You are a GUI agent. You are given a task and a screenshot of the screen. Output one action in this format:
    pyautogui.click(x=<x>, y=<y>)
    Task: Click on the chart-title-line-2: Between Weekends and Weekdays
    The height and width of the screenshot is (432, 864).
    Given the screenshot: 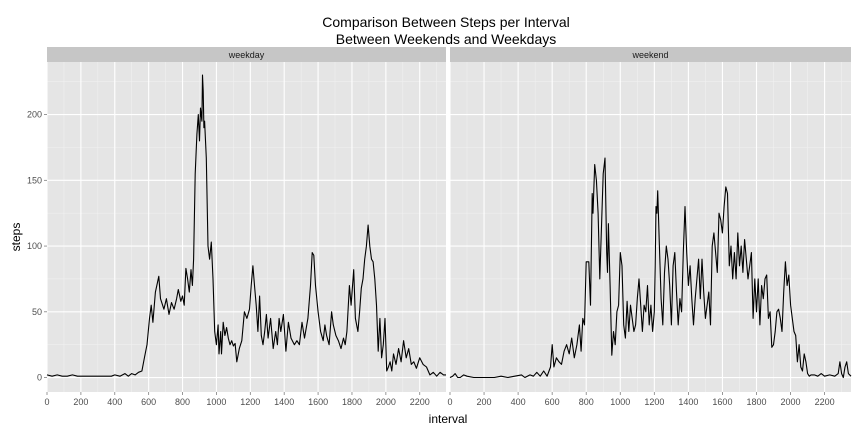 What is the action you would take?
    pyautogui.click(x=446, y=39)
    